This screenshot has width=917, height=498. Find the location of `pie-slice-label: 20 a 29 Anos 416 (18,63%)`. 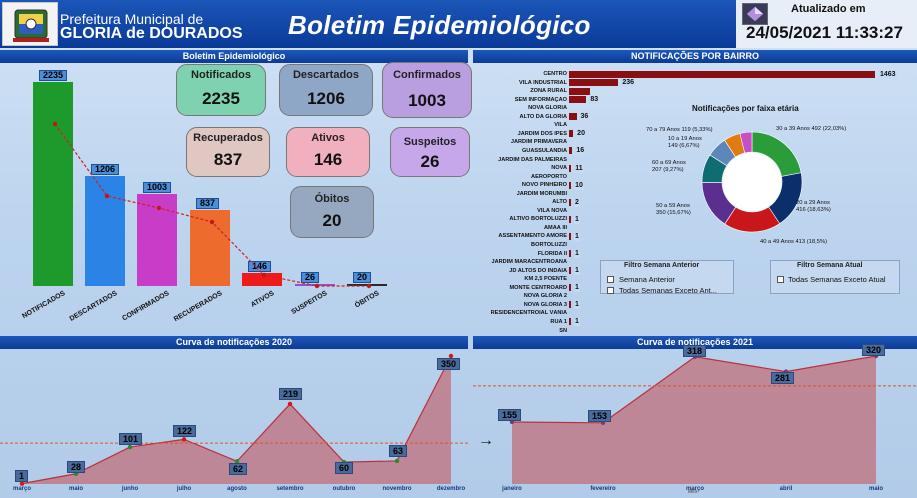

pie-slice-label: 20 a 29 Anos 416 (18,63%) is located at coordinates (813, 206).